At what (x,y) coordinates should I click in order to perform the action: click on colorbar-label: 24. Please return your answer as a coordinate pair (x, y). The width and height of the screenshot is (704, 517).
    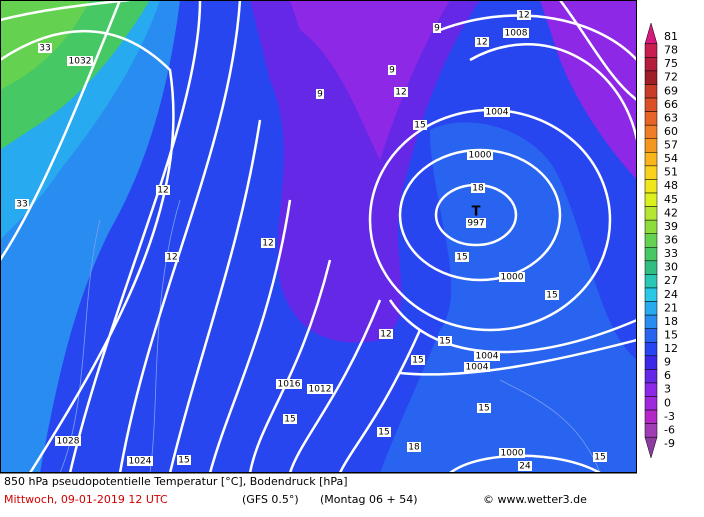
    Looking at the image, I should click on (671, 294).